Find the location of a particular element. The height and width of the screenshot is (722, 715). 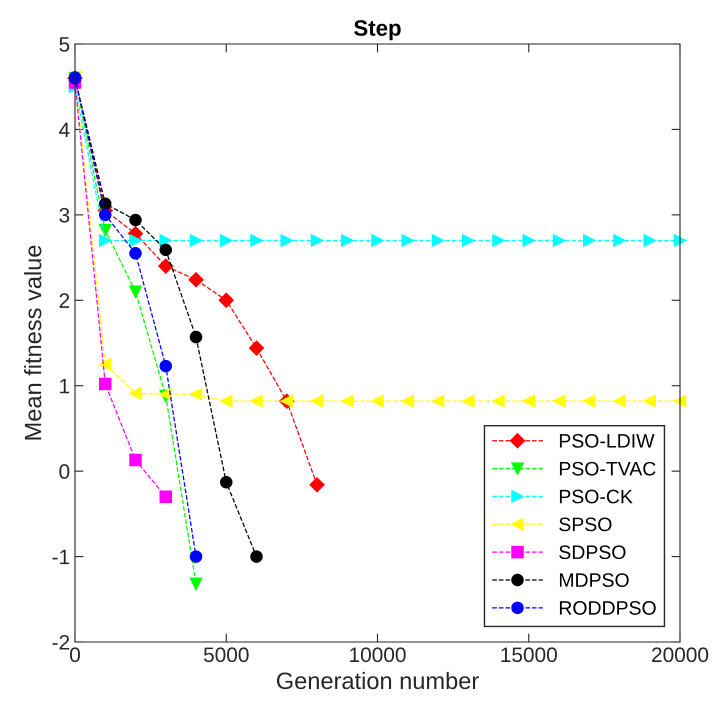

chart-title: Step is located at coordinates (377, 30).